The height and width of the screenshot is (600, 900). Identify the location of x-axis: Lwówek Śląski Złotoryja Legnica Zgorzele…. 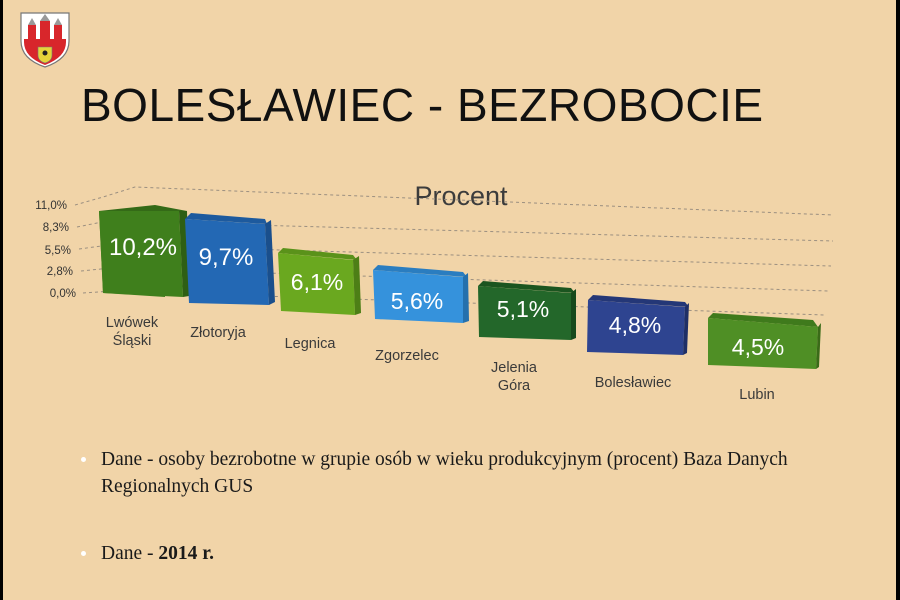
(440, 359).